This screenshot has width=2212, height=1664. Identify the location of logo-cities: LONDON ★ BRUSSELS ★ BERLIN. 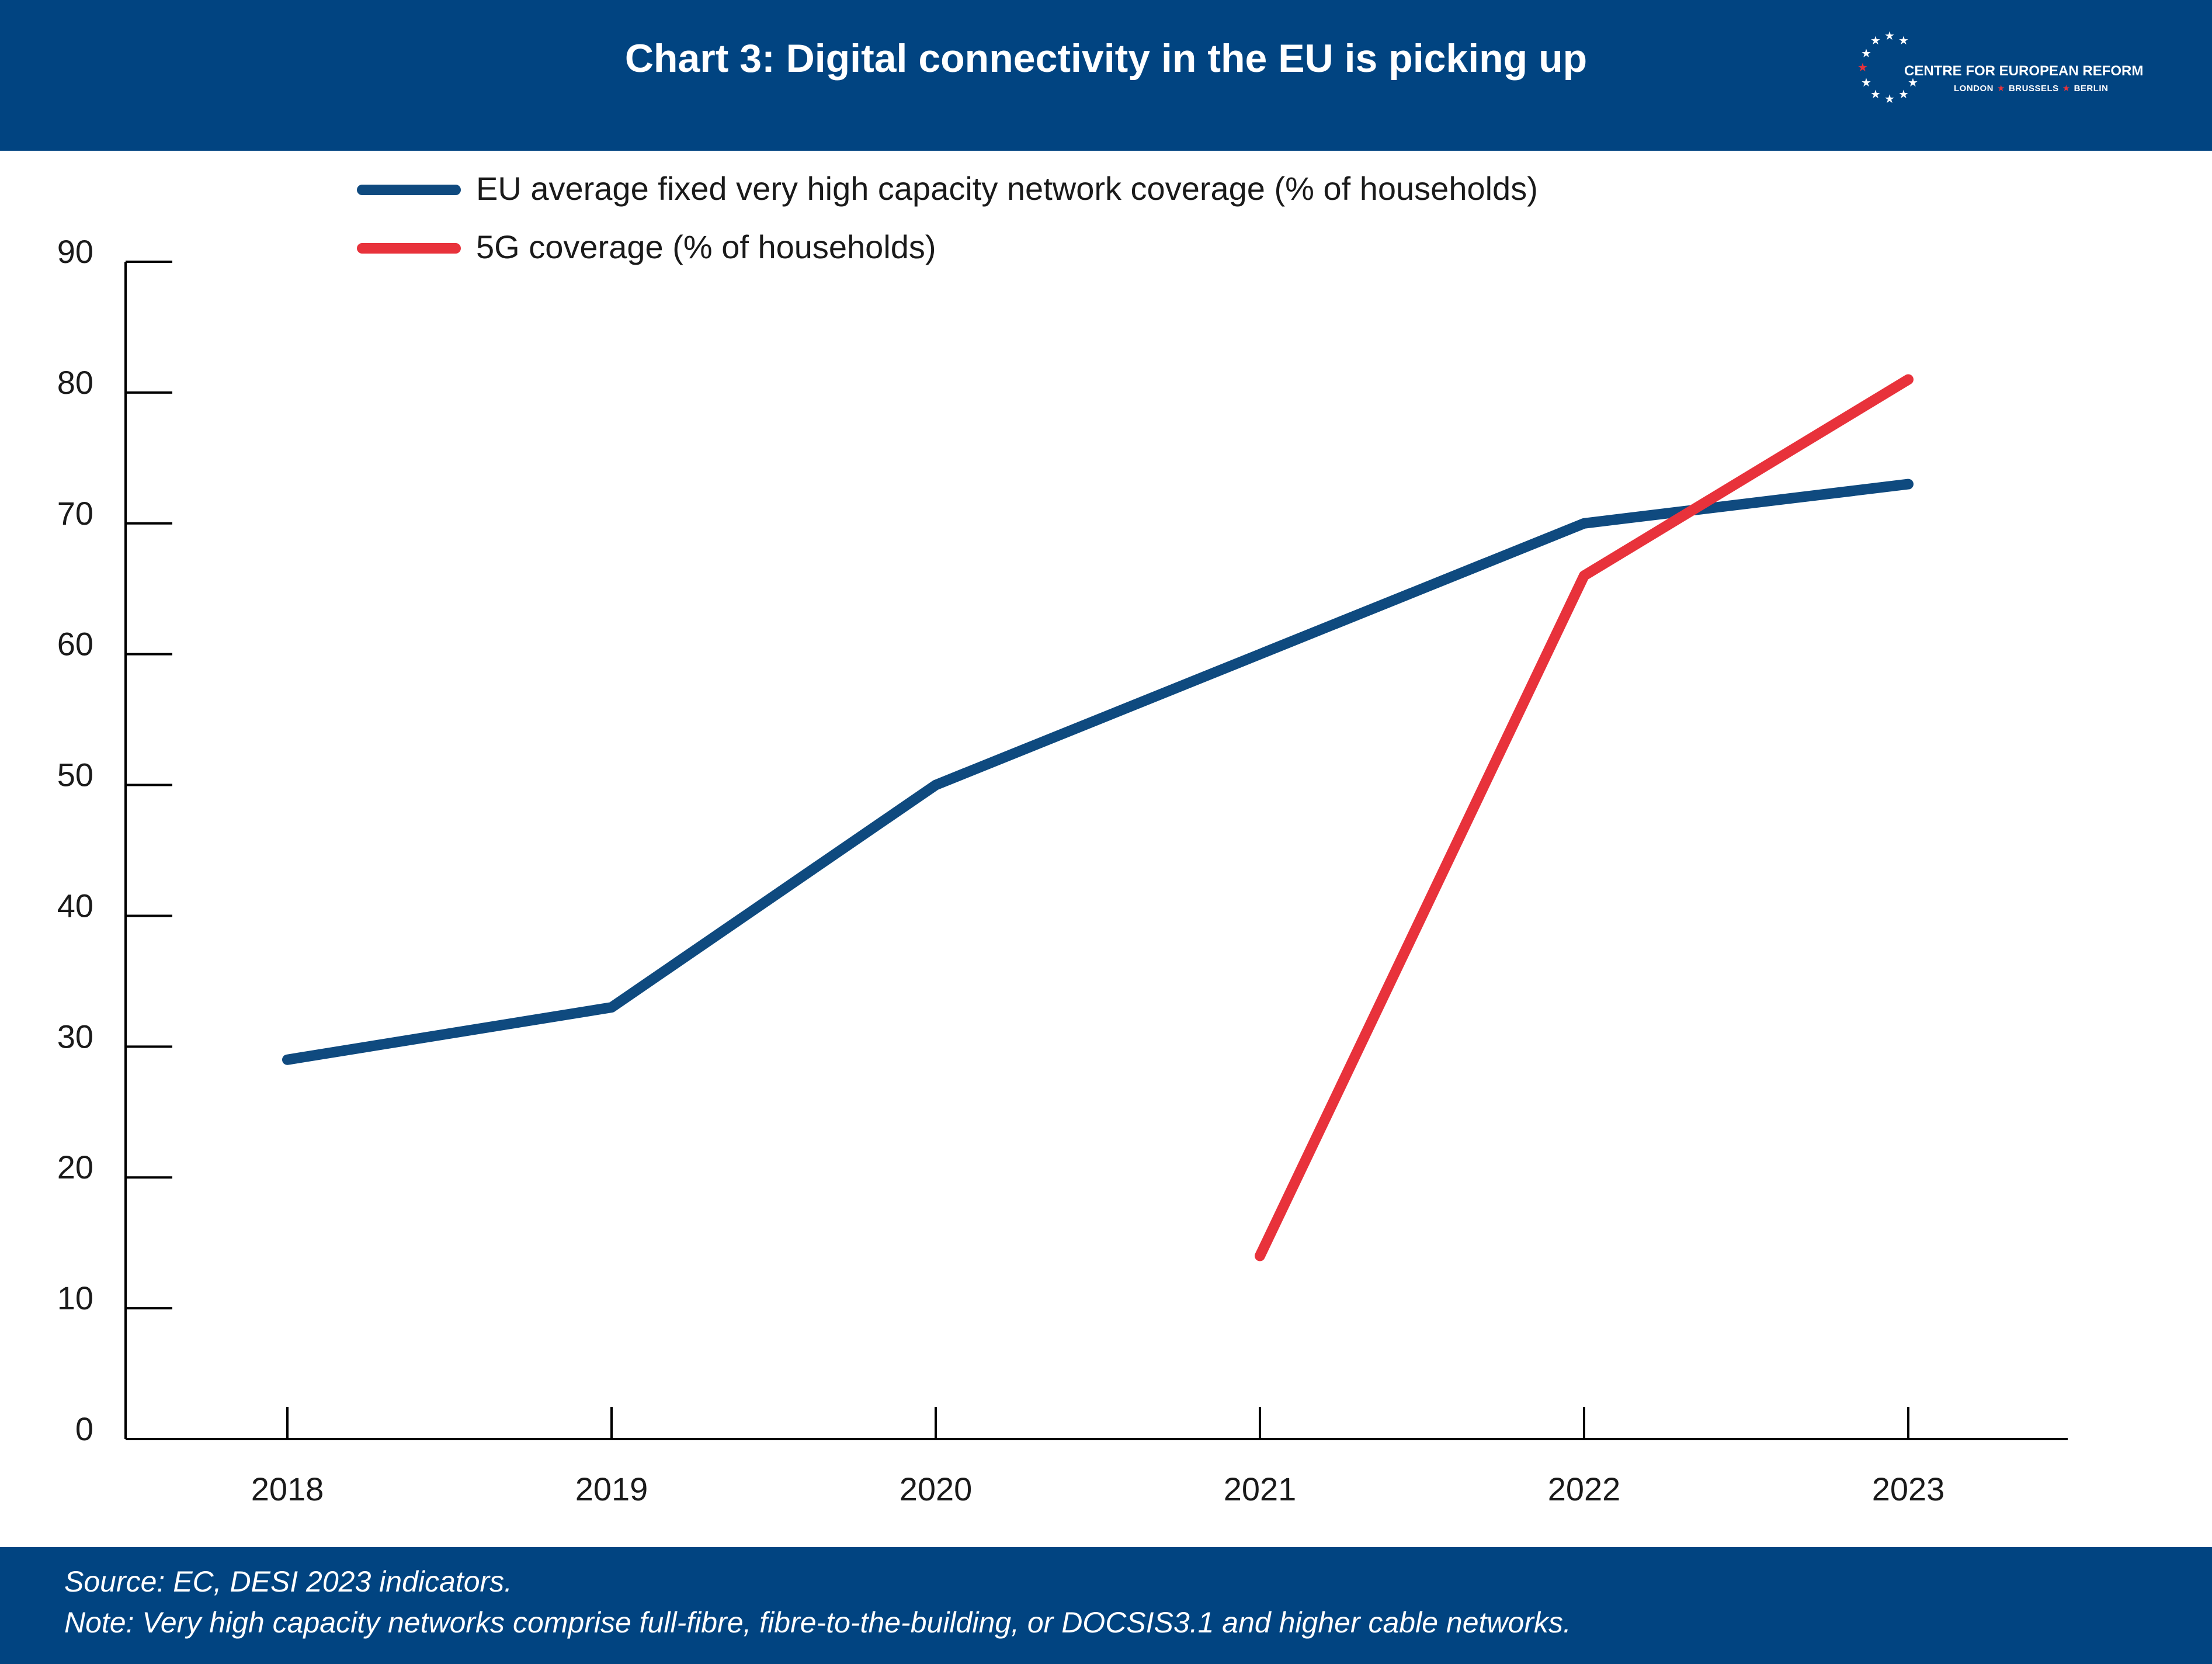
(2031, 88).